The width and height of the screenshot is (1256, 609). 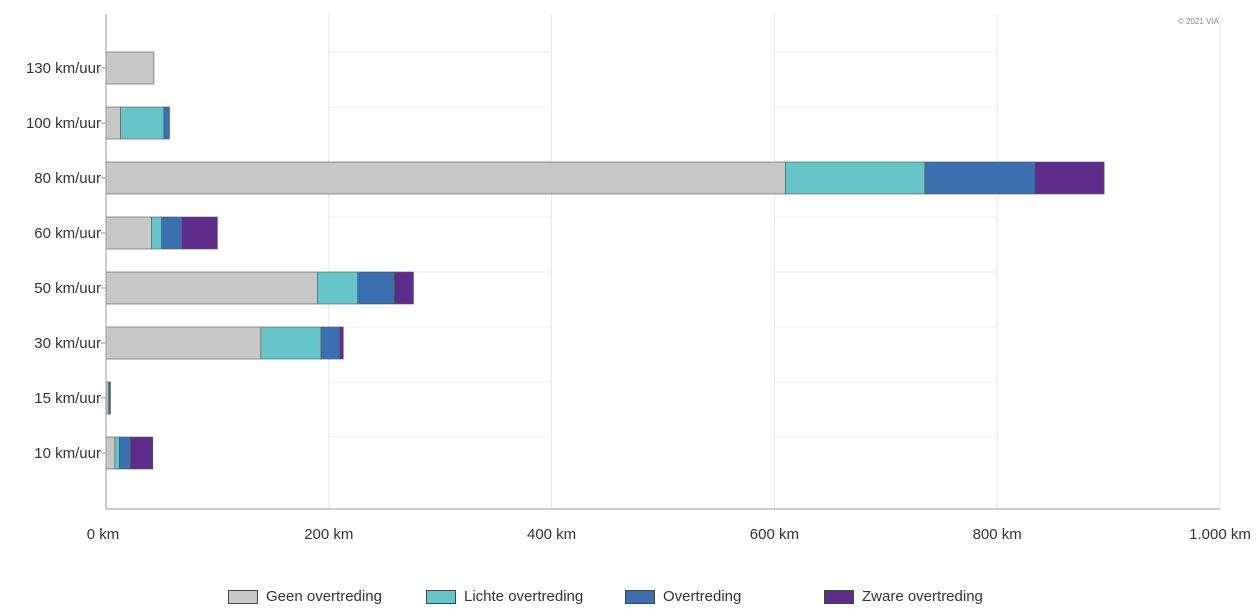 What do you see at coordinates (551, 534) in the screenshot?
I see `x-tick-label: 400 km` at bounding box center [551, 534].